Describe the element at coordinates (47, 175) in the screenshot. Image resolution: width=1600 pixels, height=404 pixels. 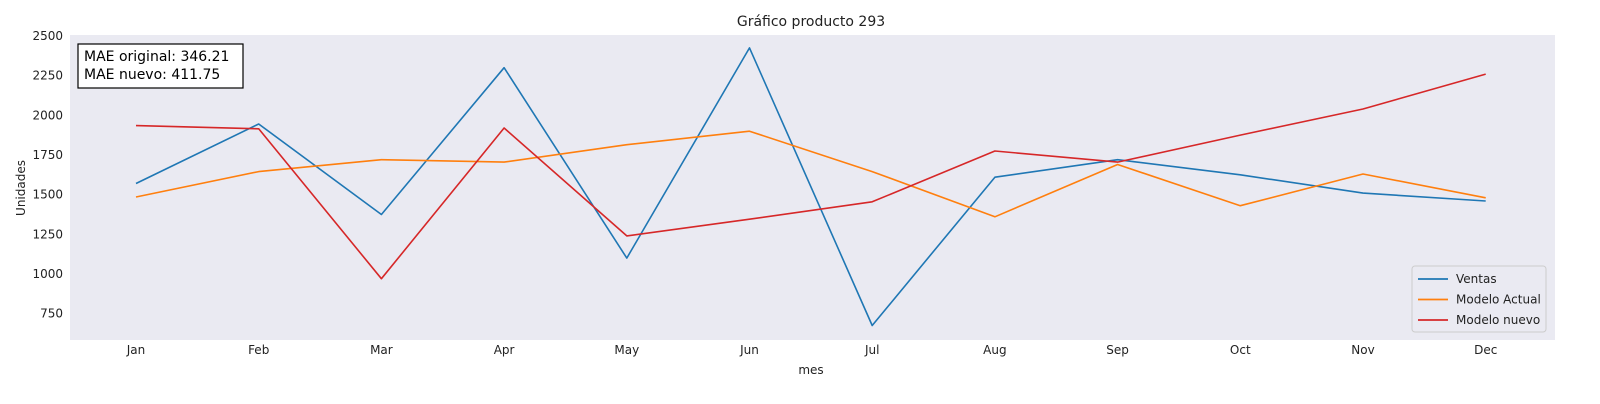
I see `y-axis: 750 1000 1250 1500 1750 2000 2250 2500` at that location.